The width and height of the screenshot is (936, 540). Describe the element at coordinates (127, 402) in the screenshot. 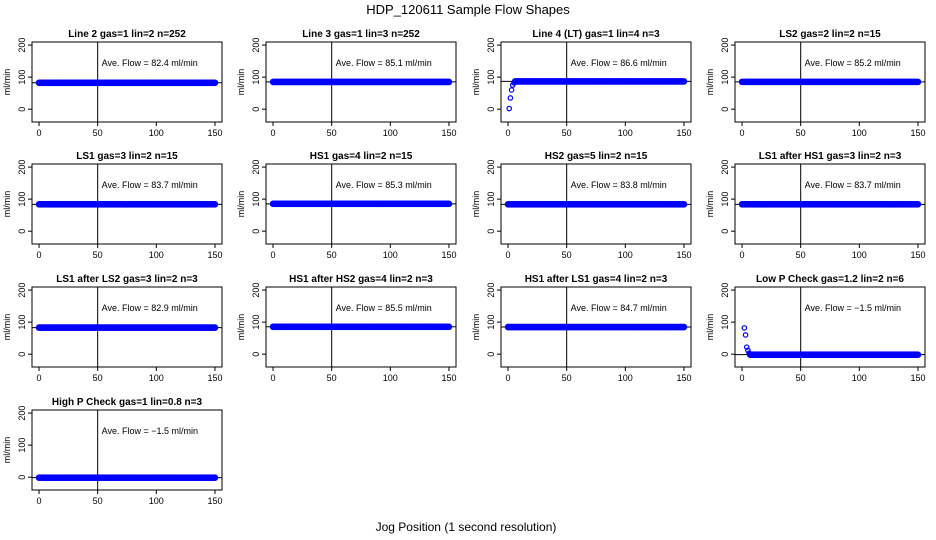

I see `panel-title: High P Check gas=1 lin=0.8 n=3` at that location.